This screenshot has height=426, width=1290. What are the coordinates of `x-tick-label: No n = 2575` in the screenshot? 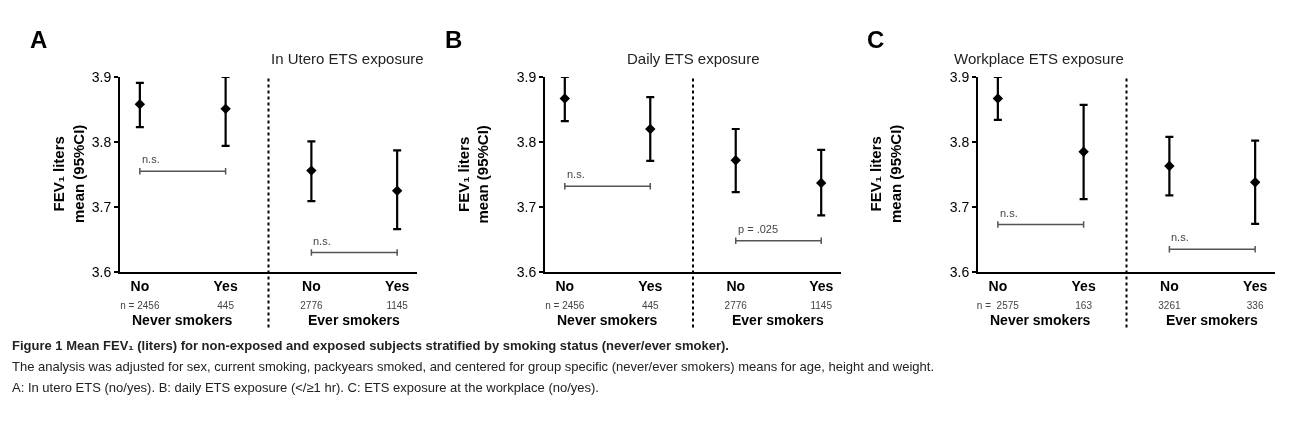 It's located at (998, 294).